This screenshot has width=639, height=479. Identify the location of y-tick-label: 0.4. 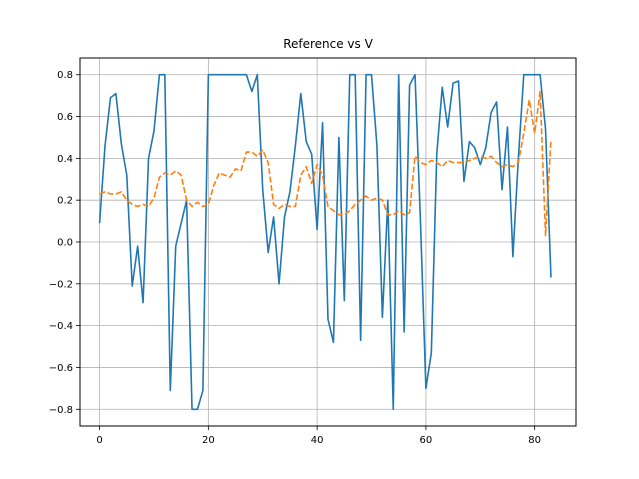
(65, 159).